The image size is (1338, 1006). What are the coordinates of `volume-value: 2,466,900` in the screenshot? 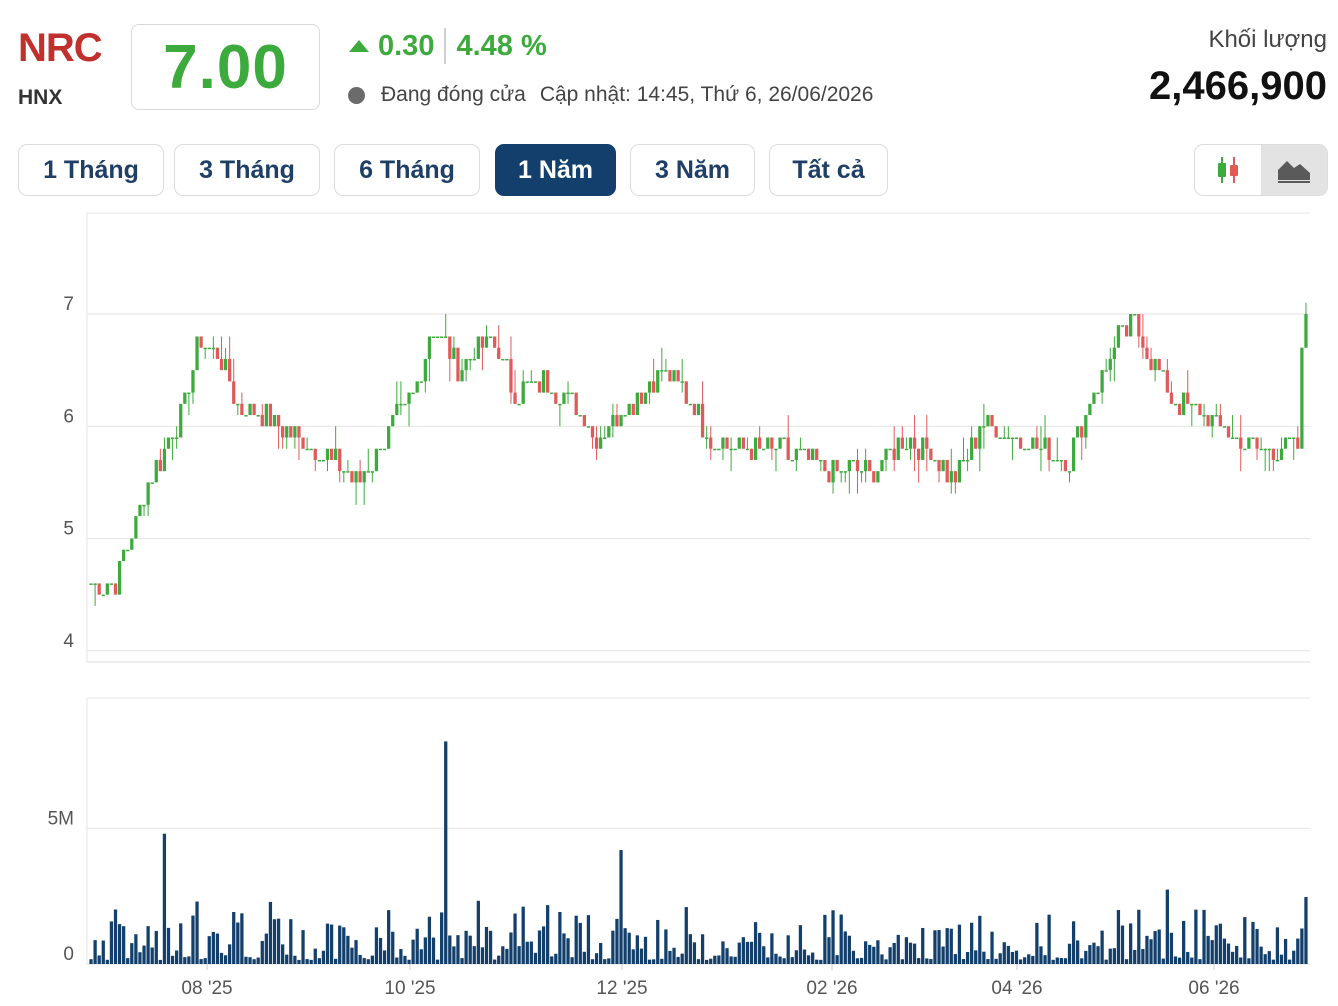 It's located at (1238, 86).